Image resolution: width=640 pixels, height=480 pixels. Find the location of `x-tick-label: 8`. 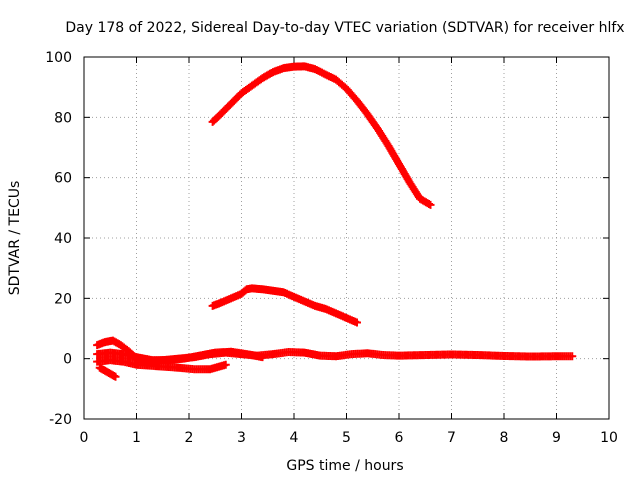

x-tick-label: 8 is located at coordinates (504, 438).